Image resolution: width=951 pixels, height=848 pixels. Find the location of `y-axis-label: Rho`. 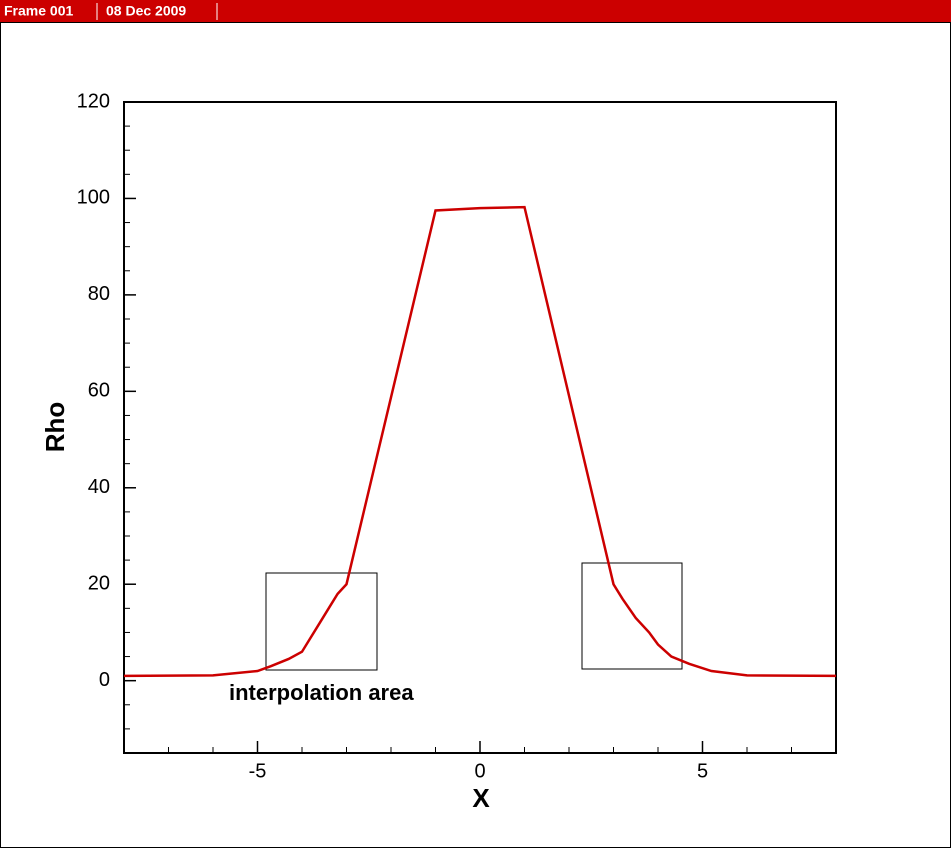

y-axis-label: Rho is located at coordinates (55, 427).